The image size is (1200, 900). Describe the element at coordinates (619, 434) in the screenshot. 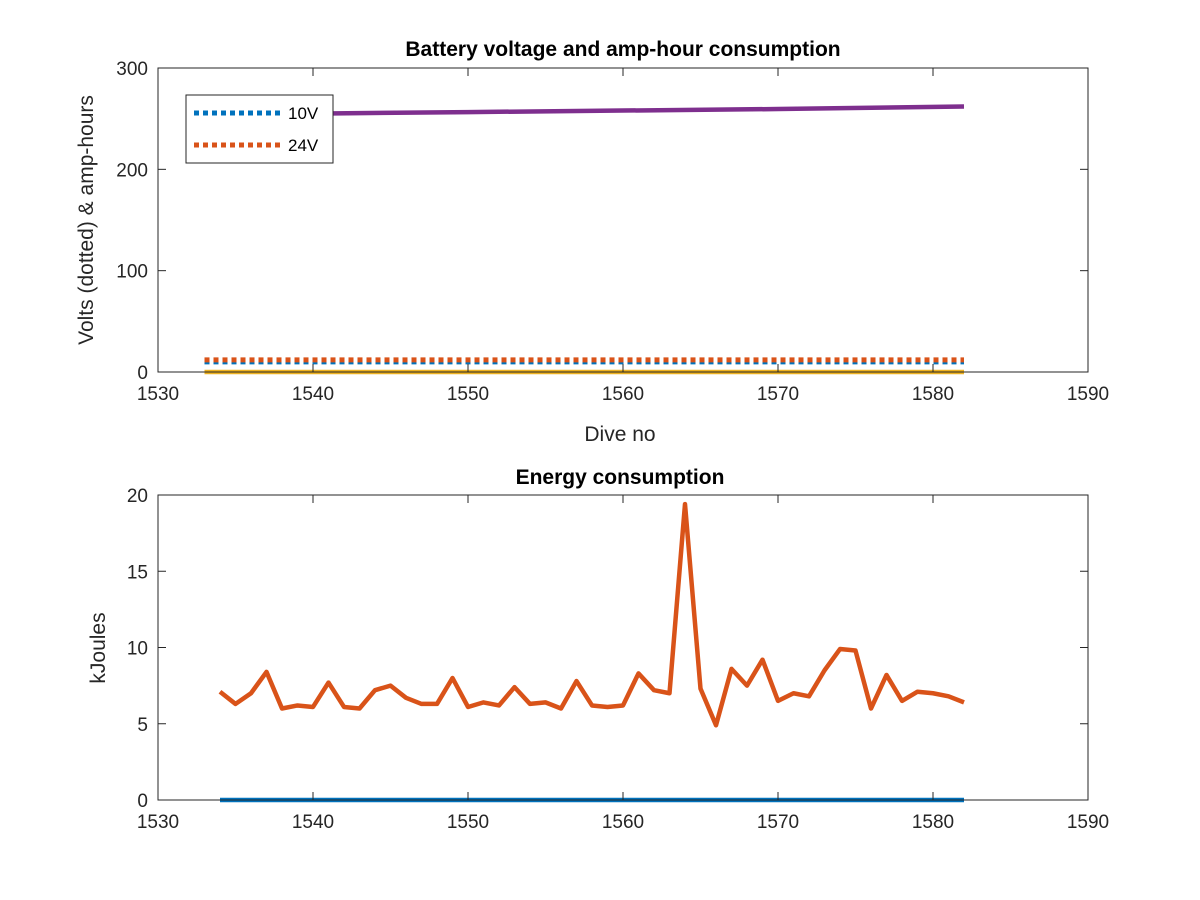

I see `voltage-x-axis-label: Dive no` at that location.